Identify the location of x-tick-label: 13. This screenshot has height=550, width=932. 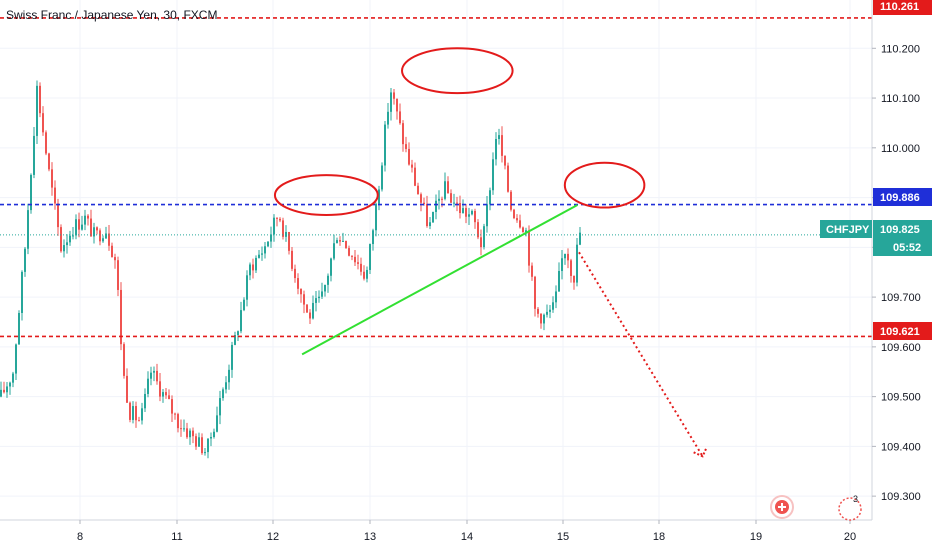
(370, 537).